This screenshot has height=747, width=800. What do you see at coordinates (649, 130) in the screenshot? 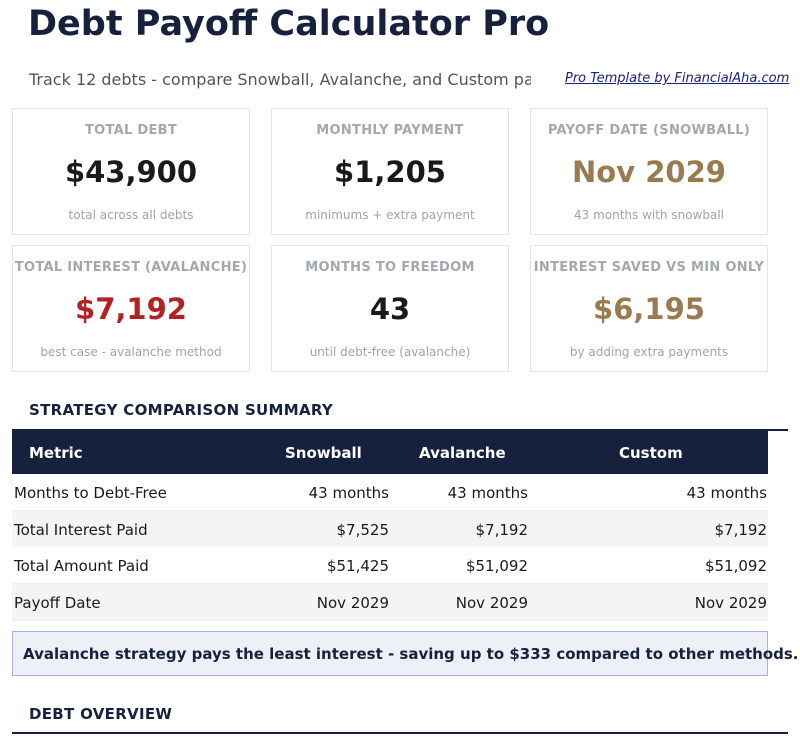
I see `card-label: PAYOFF DATE (SNOWBALL)` at bounding box center [649, 130].